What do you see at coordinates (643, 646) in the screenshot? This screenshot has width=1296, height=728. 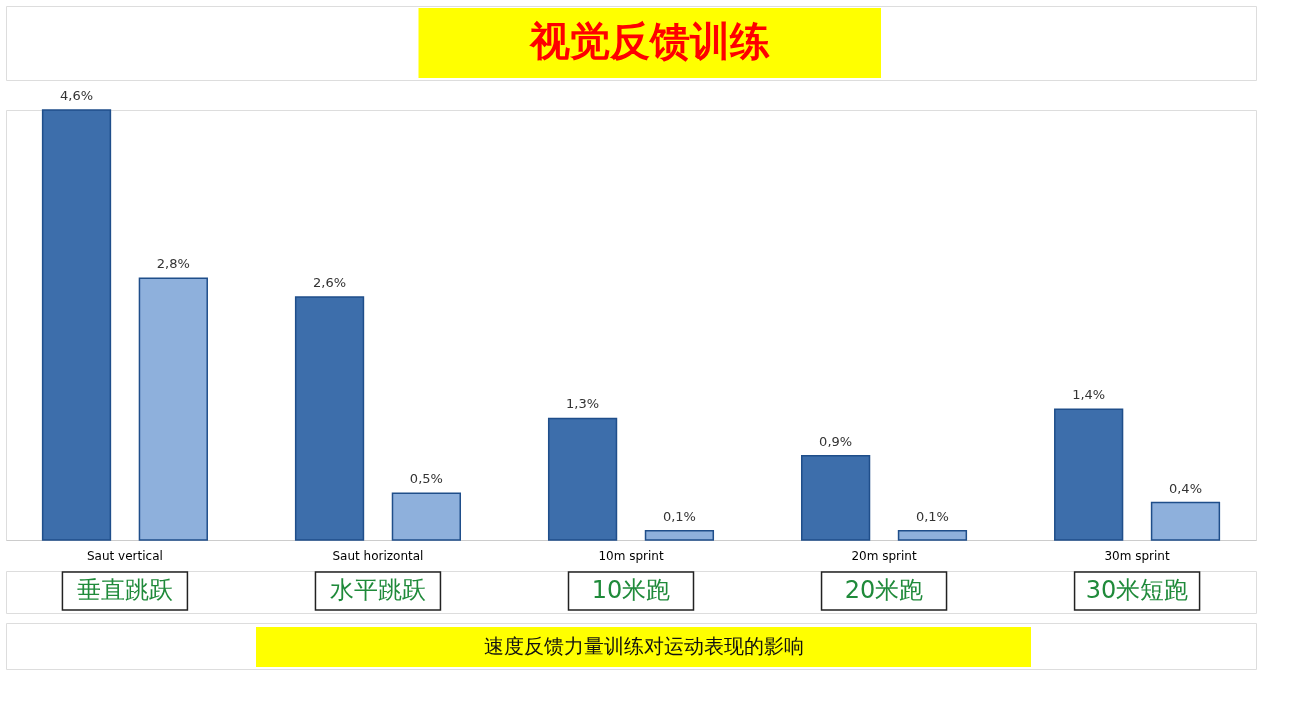 I see `text: 速度反馈力量训练对运动表现的影响` at bounding box center [643, 646].